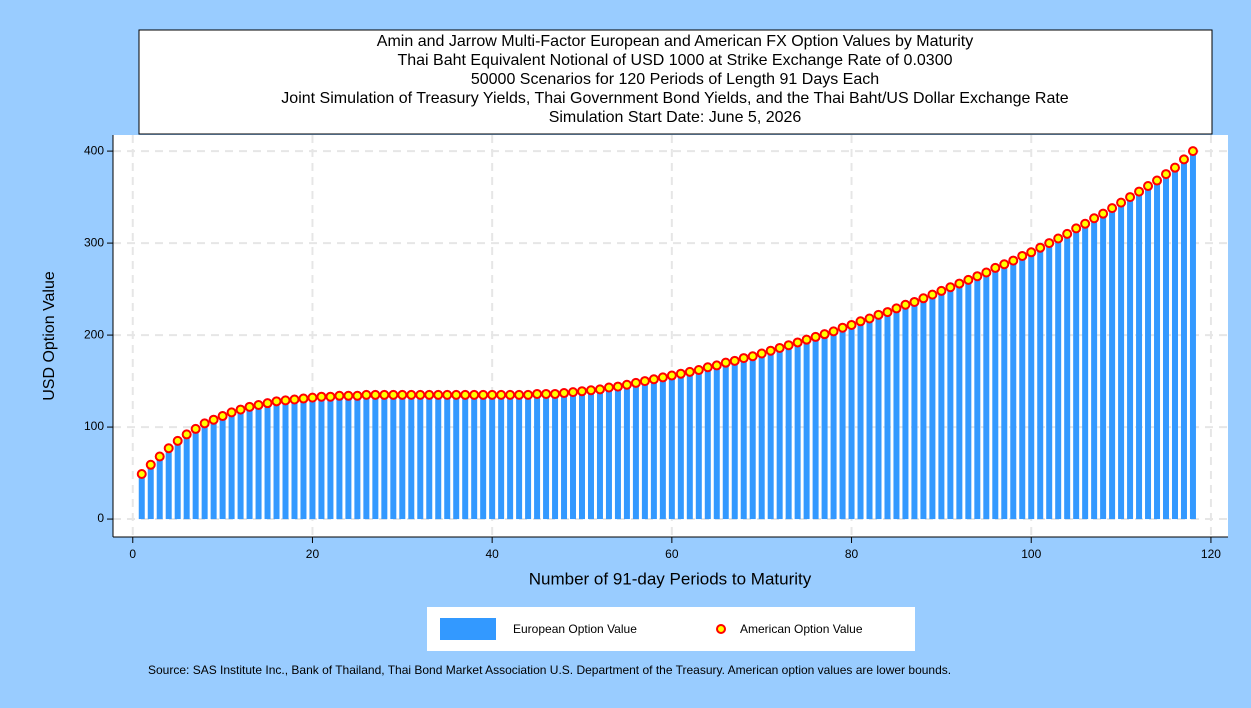  Describe the element at coordinates (492, 554) in the screenshot. I see `x-tick-label: 40` at that location.